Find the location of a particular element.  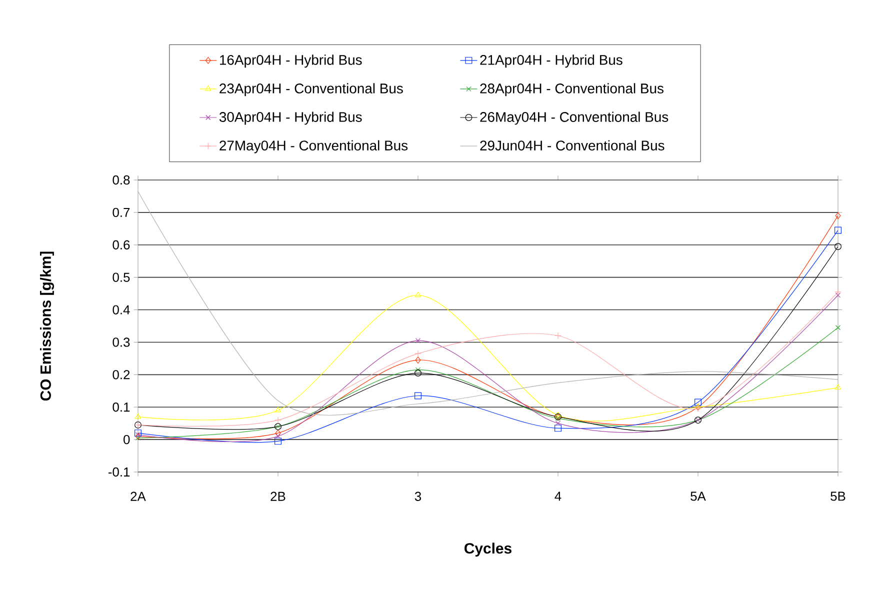

y-tick-label: 0.4 is located at coordinates (121, 309).